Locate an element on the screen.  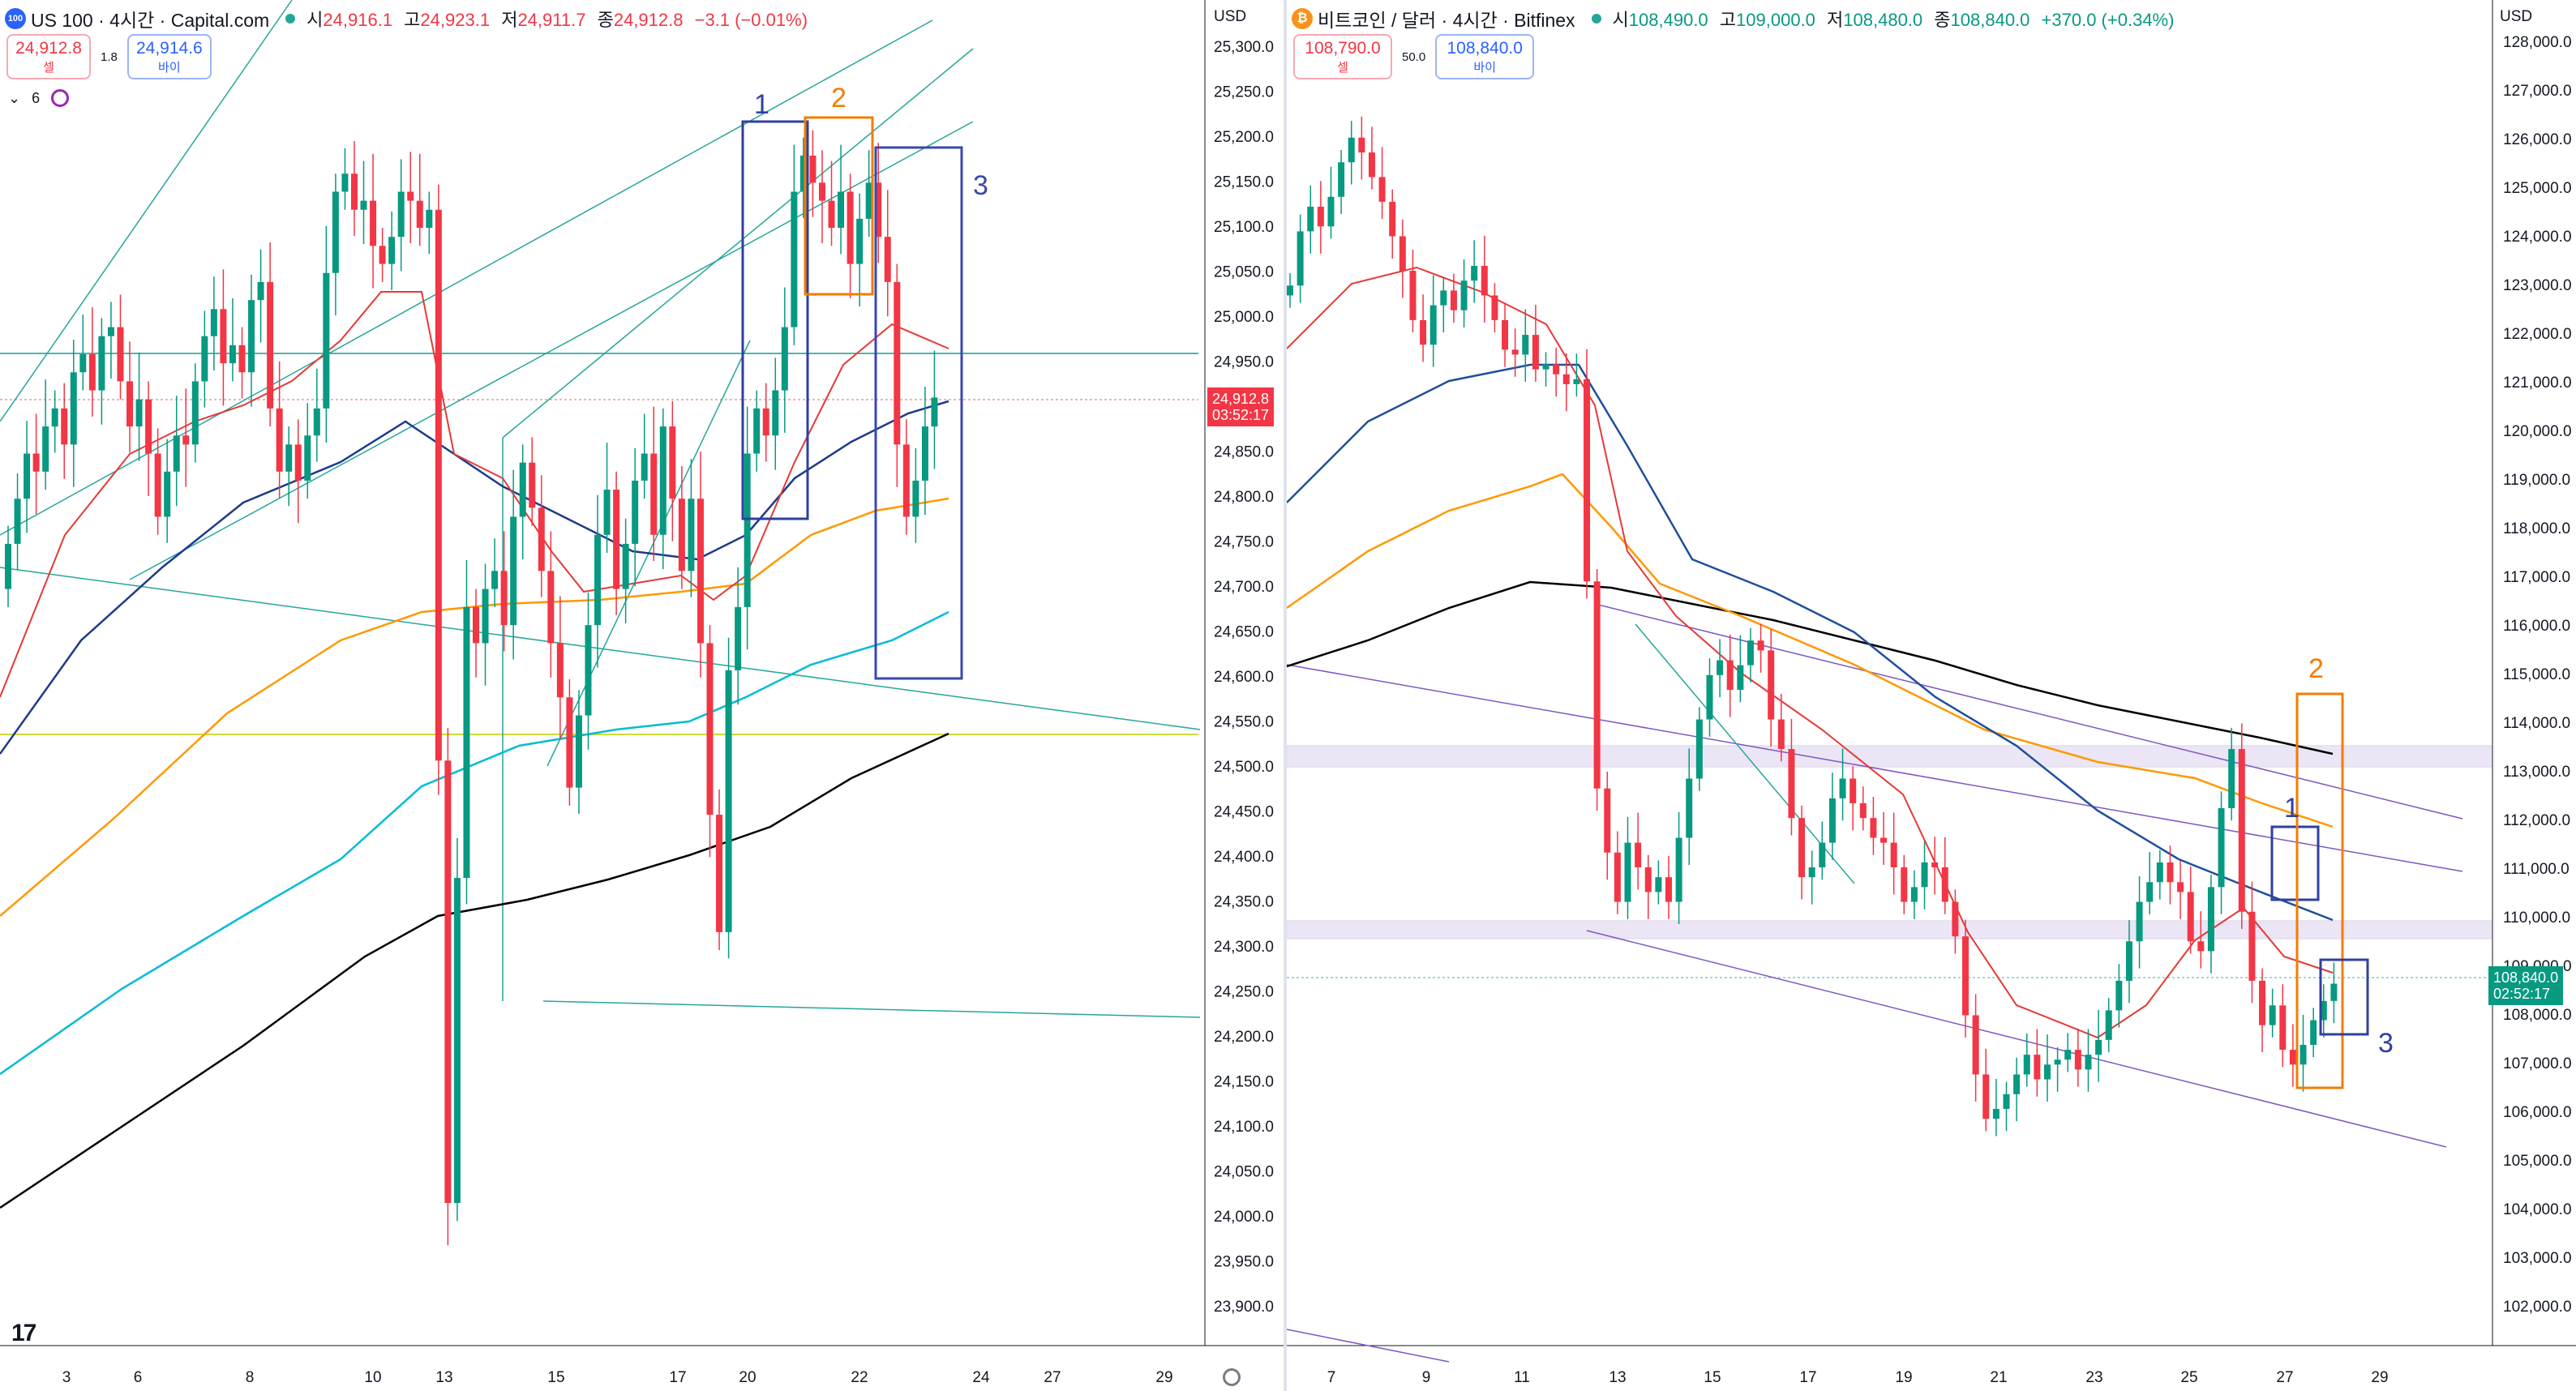
annotation-label-3: 3 is located at coordinates (980, 185).